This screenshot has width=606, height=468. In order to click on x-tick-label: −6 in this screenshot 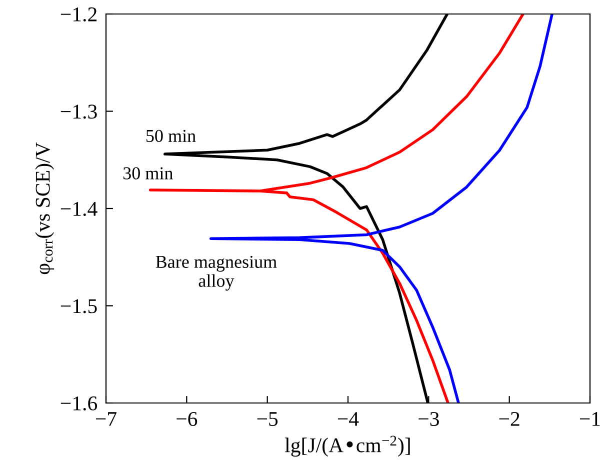, I will do `click(187, 419)`.